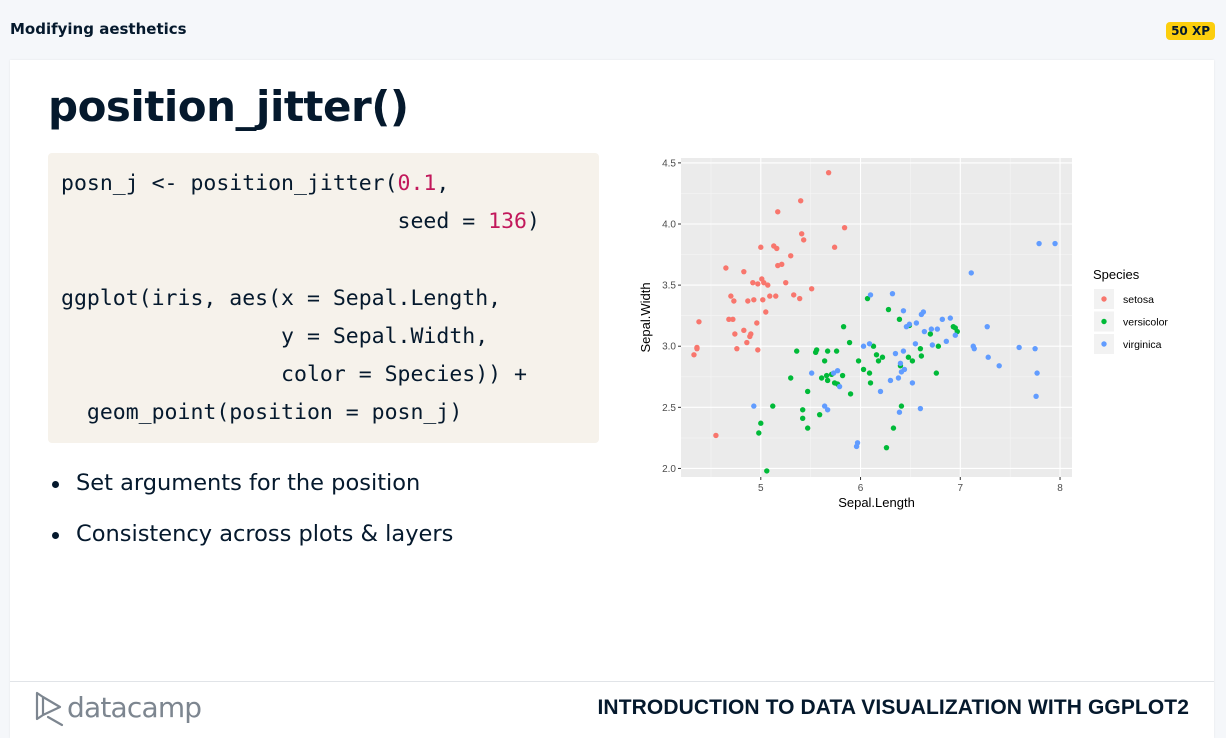  What do you see at coordinates (669, 225) in the screenshot?
I see `y-tick-label: 4.0` at bounding box center [669, 225].